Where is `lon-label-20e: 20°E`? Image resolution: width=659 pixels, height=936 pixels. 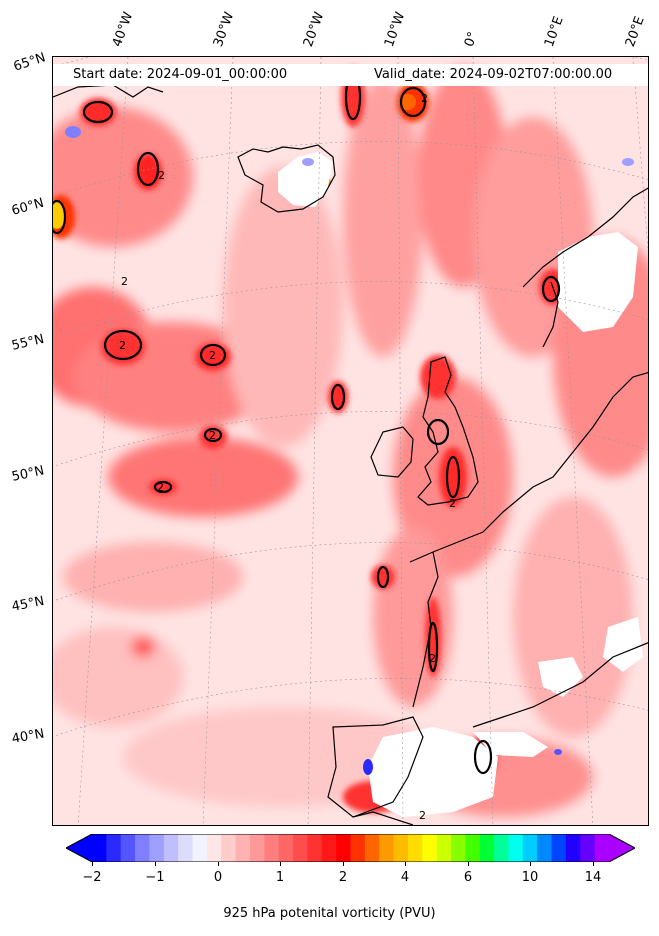
lon-label-20e: 20°E is located at coordinates (635, 32).